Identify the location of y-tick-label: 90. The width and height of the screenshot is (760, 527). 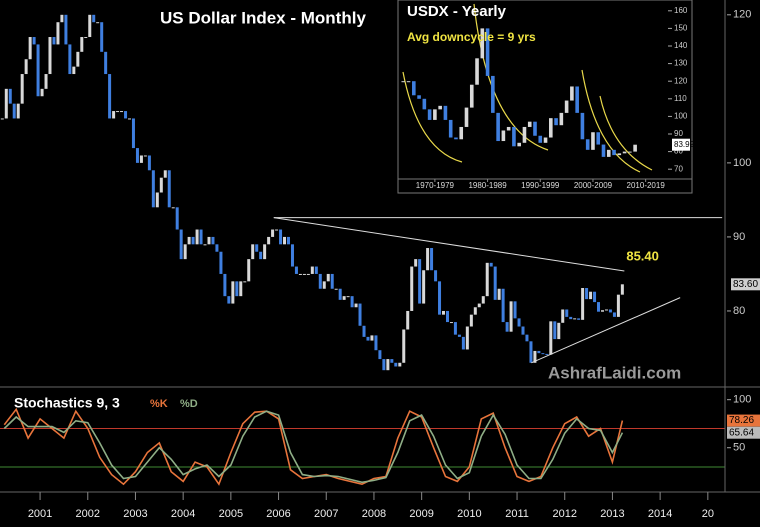
(739, 237).